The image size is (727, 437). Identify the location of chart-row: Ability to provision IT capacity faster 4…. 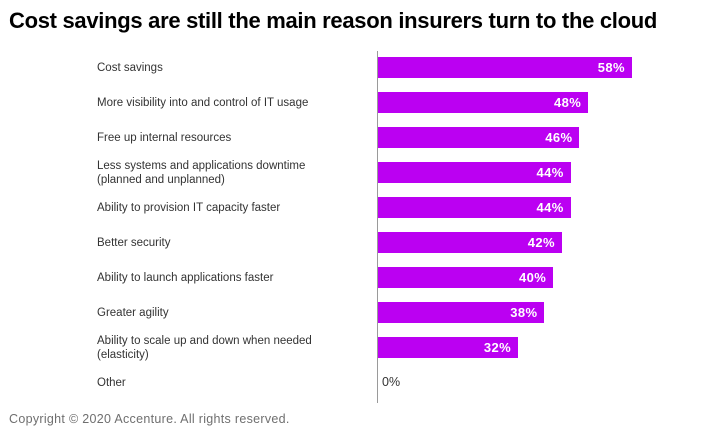
(363, 207).